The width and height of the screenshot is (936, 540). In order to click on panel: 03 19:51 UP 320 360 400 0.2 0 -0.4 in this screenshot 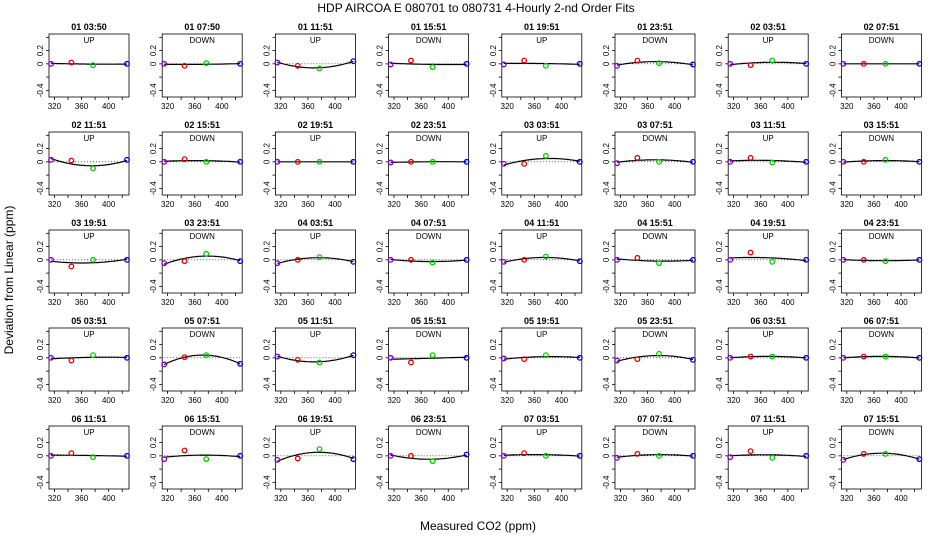, I will do `click(83, 262)`.